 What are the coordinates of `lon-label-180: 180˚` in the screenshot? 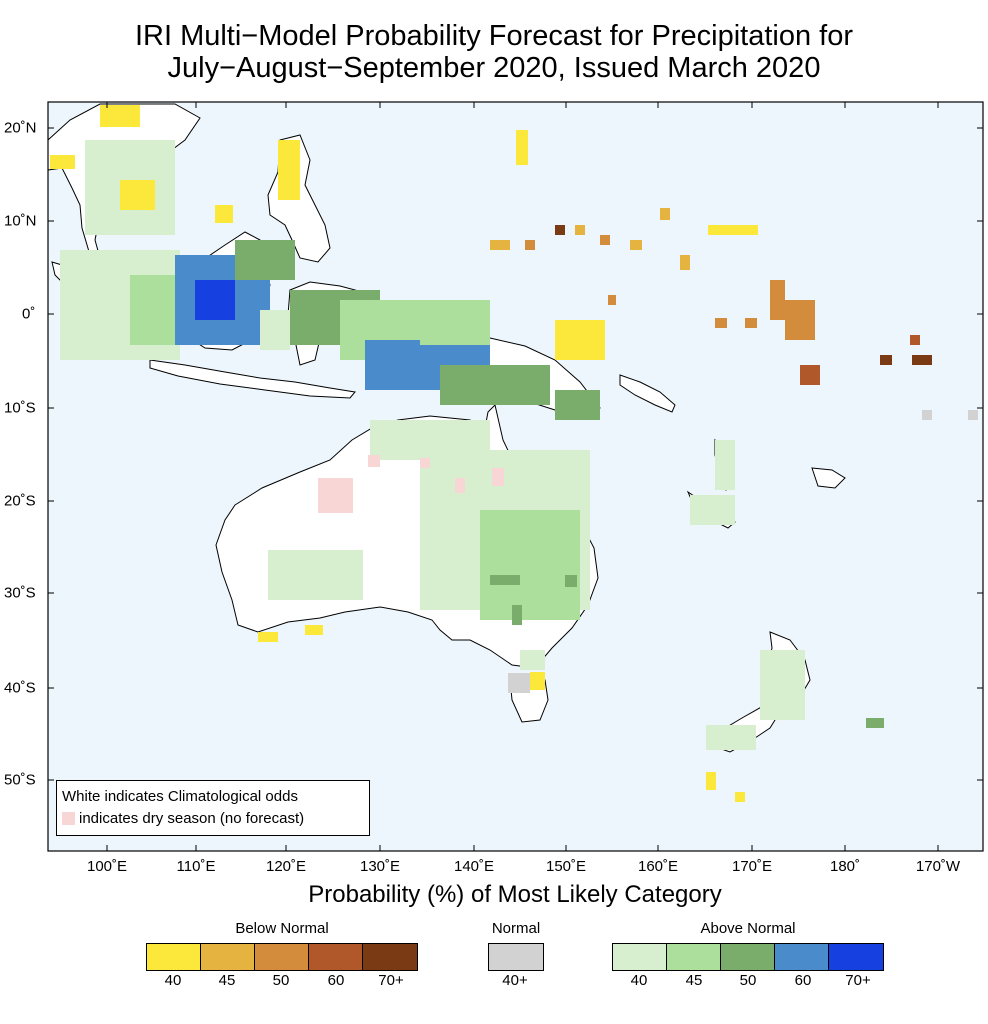 It's located at (845, 866).